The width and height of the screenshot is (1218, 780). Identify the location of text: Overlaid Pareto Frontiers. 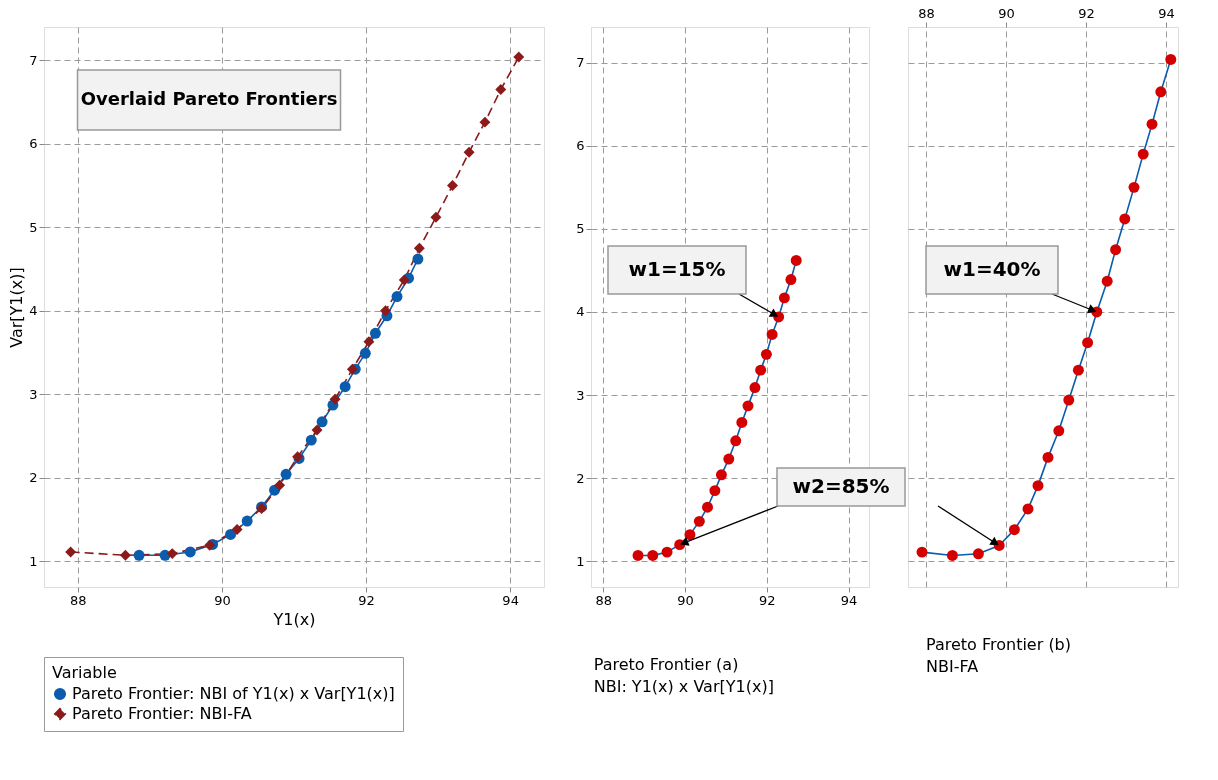
(209, 98).